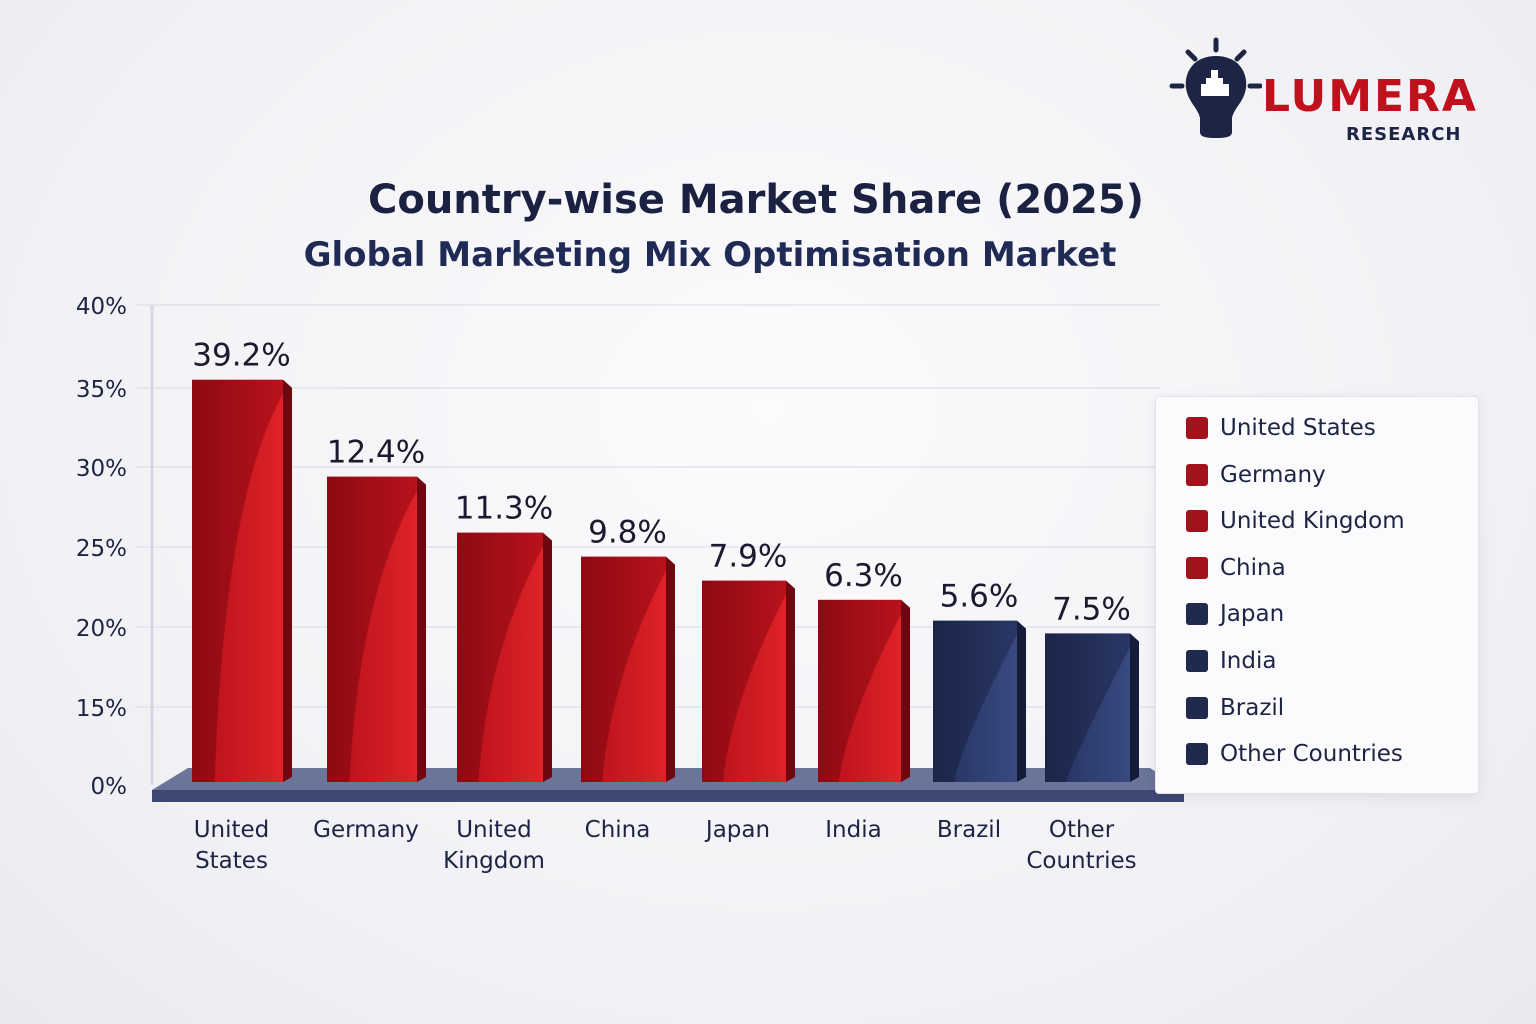  I want to click on legend-item: United Kingdom, so click(1295, 521).